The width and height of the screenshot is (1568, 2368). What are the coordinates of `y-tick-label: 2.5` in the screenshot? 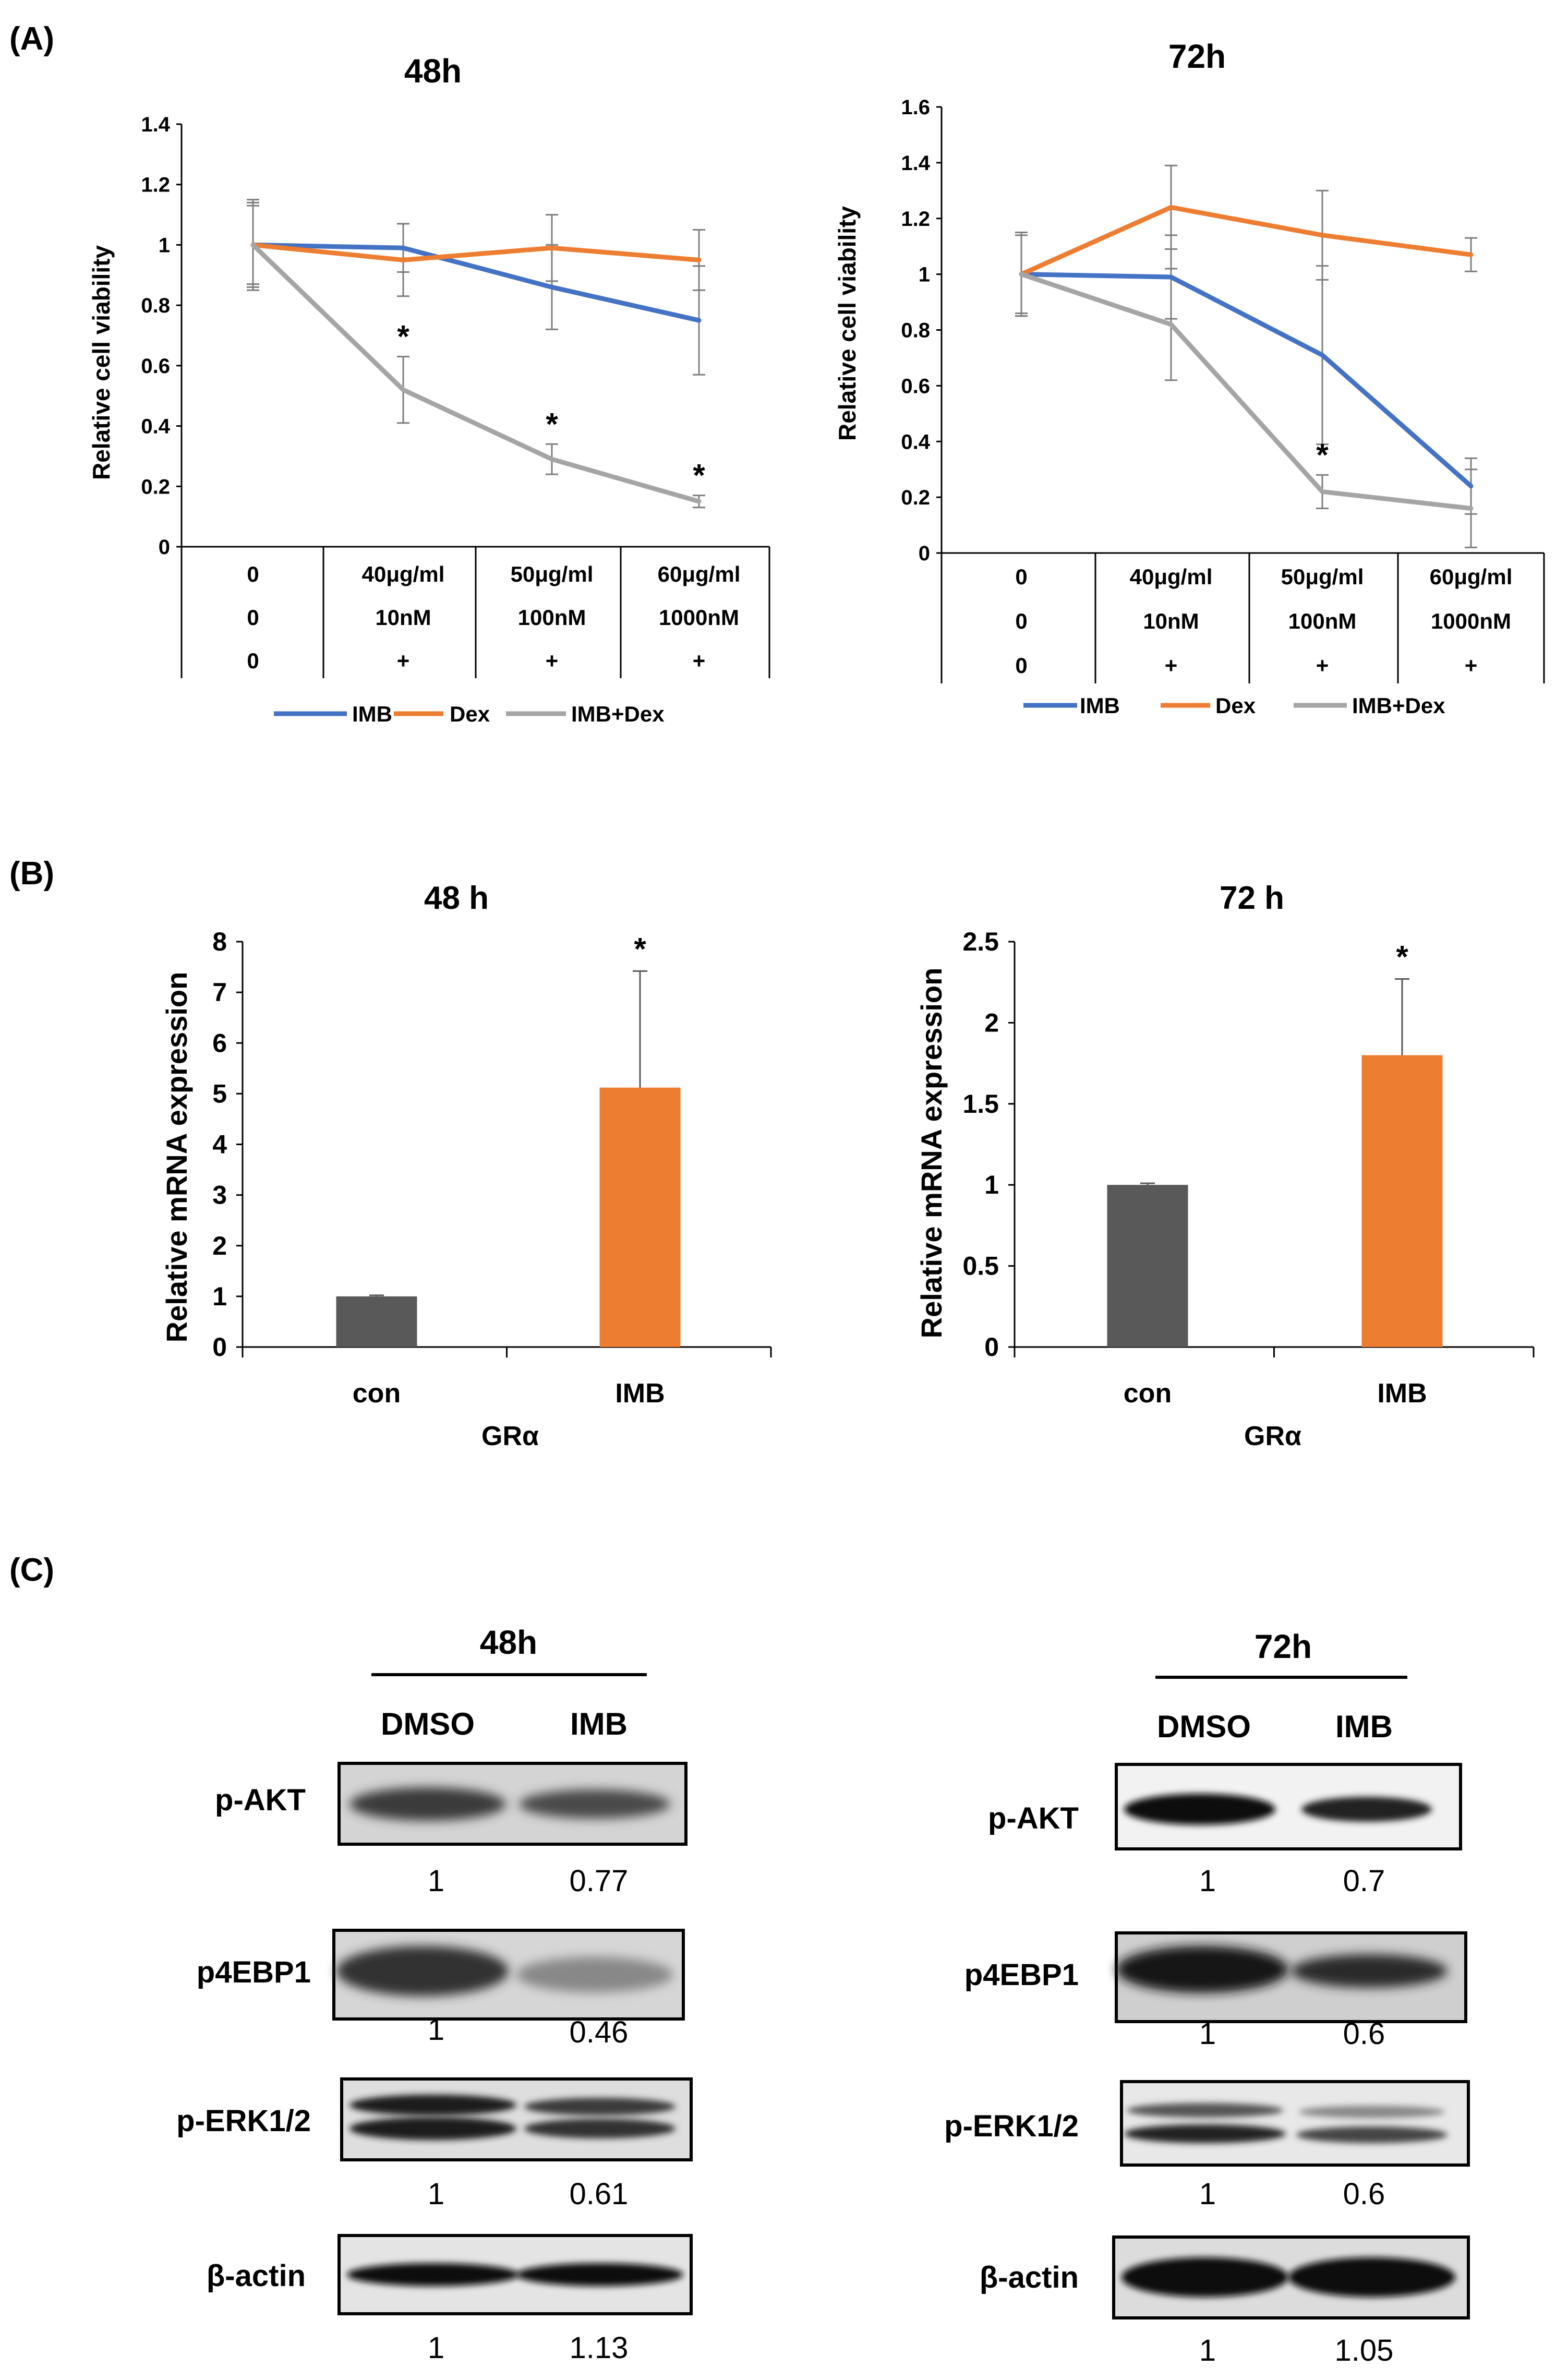 It's located at (980, 941).